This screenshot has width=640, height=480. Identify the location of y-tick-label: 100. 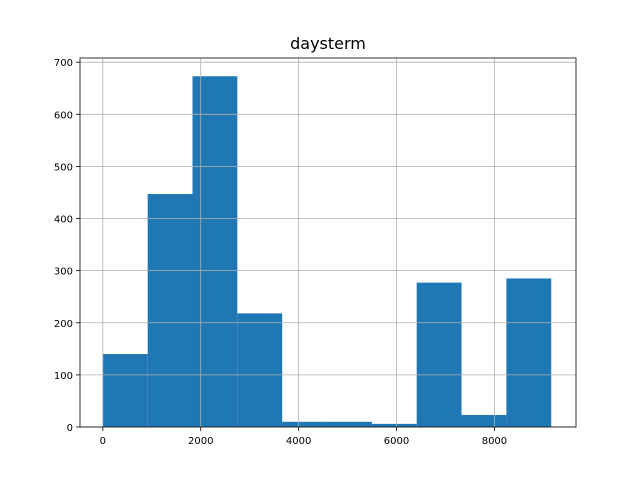
(63, 376).